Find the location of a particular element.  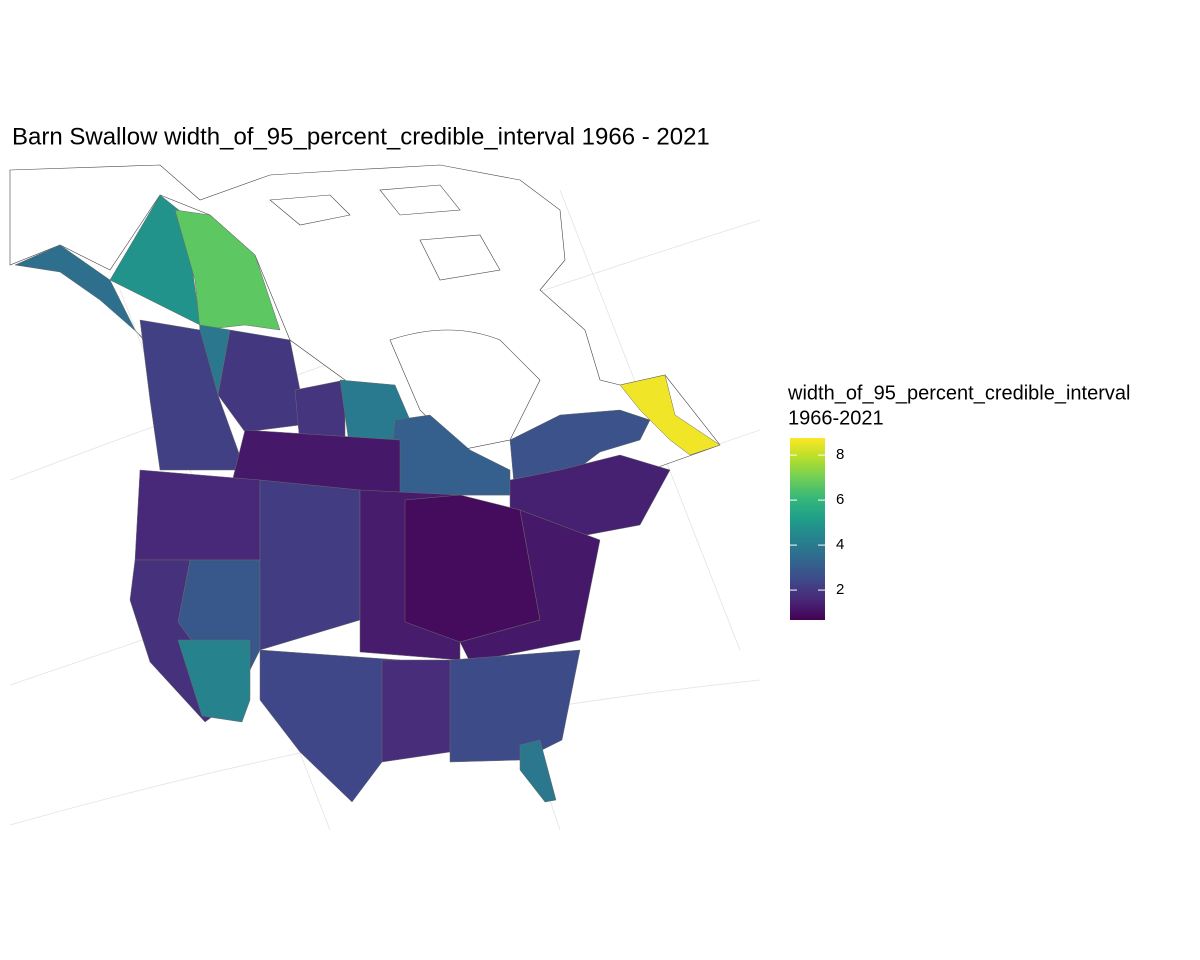

legend-title: width_of_95_percent_credible_interval is located at coordinates (958, 393).